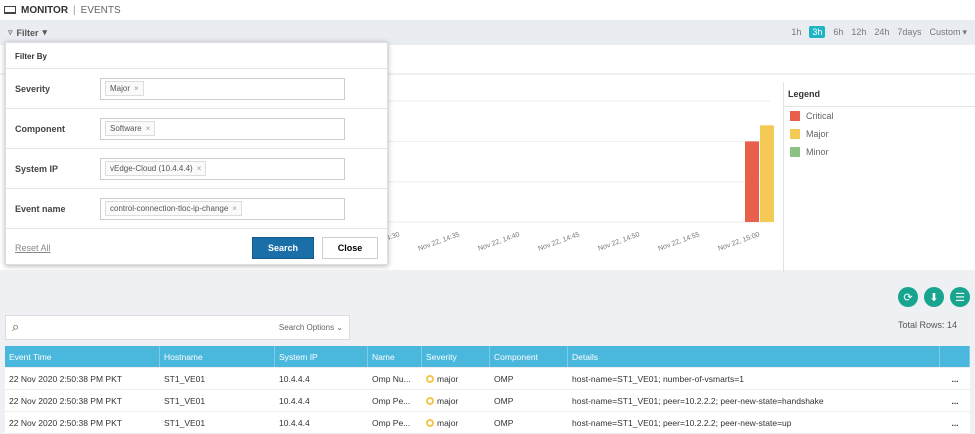 This screenshot has width=975, height=434. Describe the element at coordinates (487, 10) in the screenshot. I see `page-header: MONITOR | EVENTS` at that location.